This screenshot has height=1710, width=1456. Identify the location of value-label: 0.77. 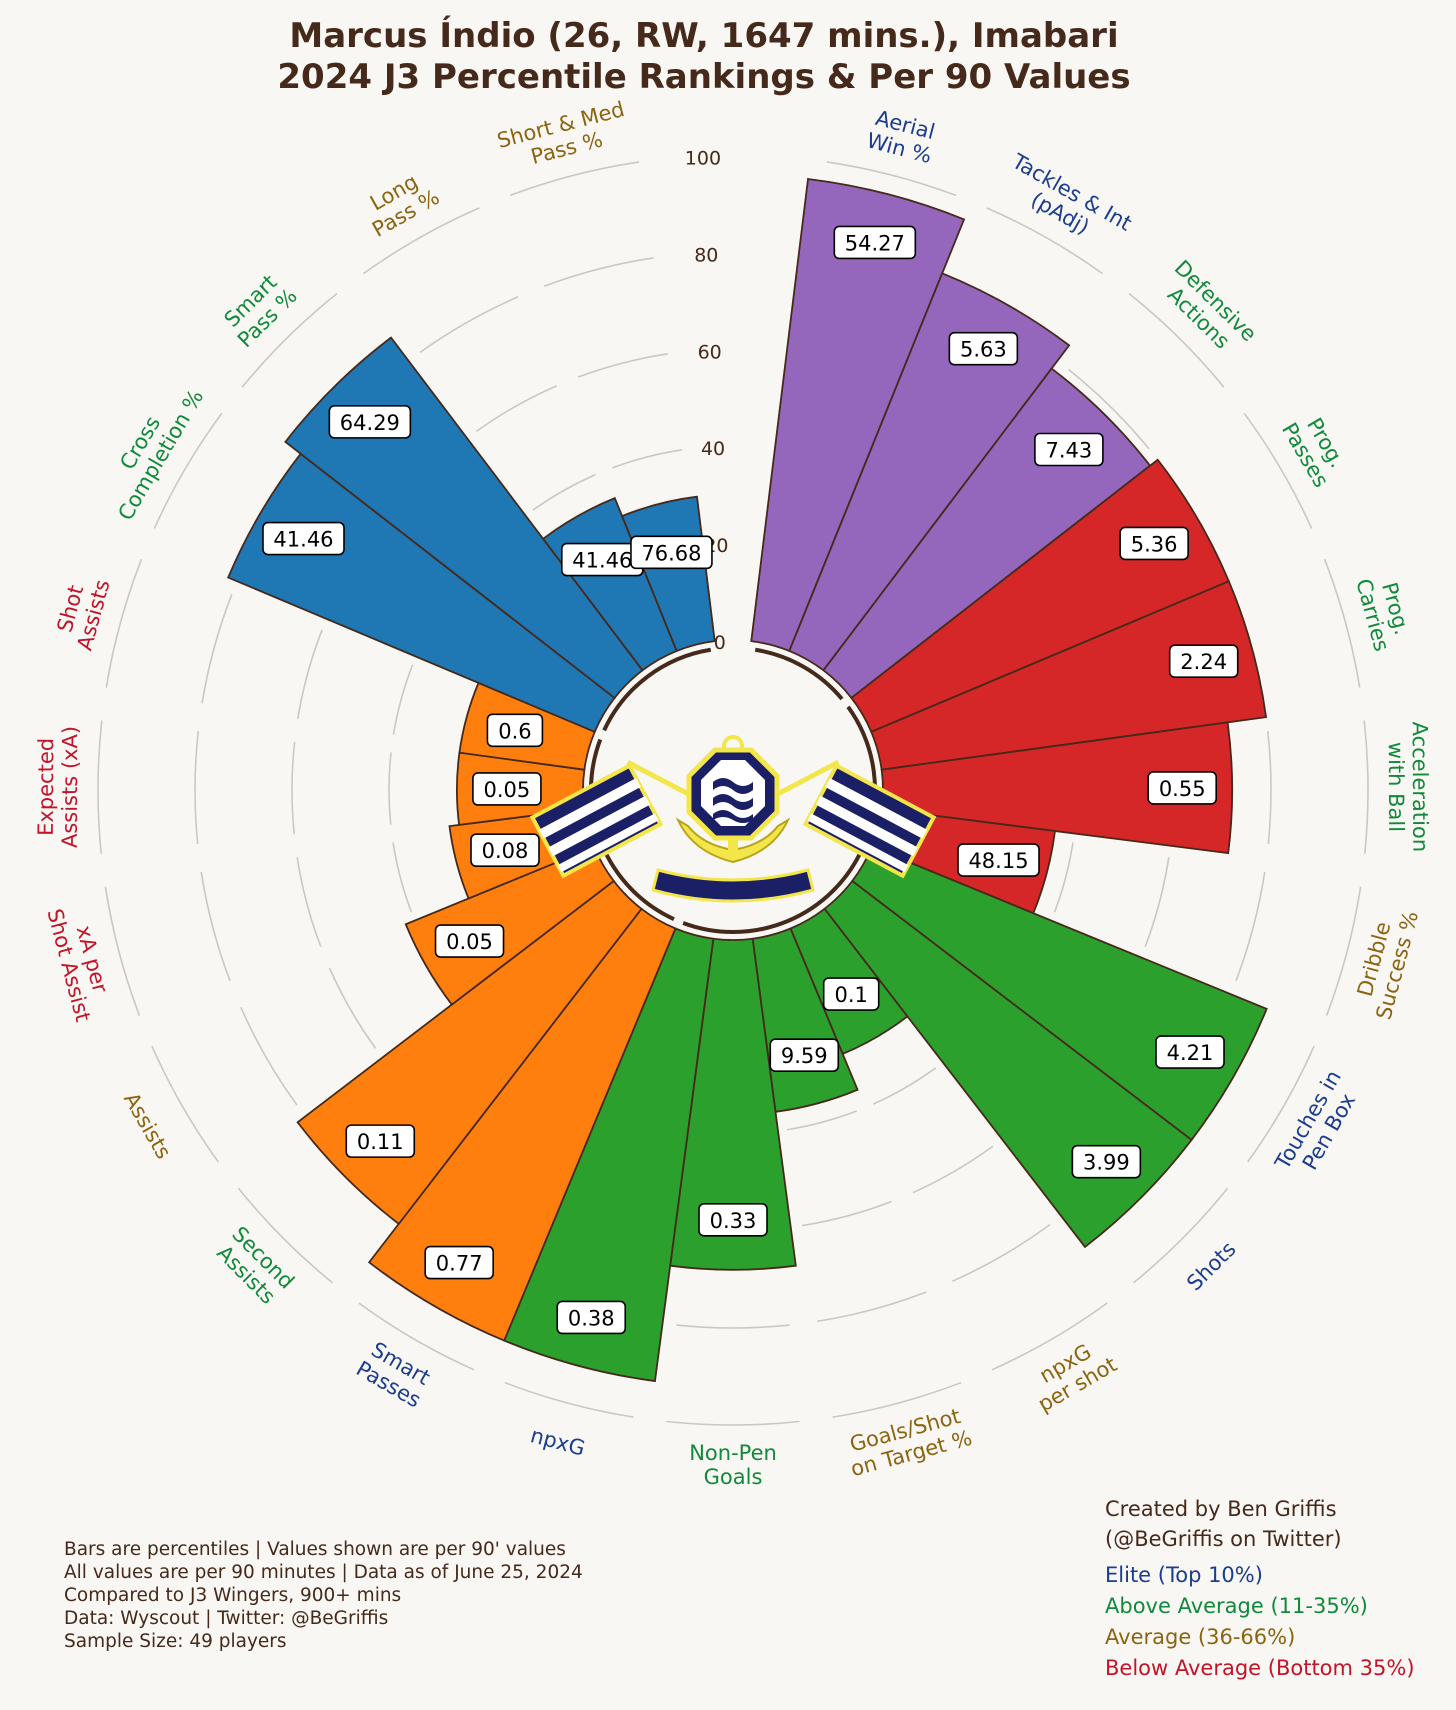
(459, 1262).